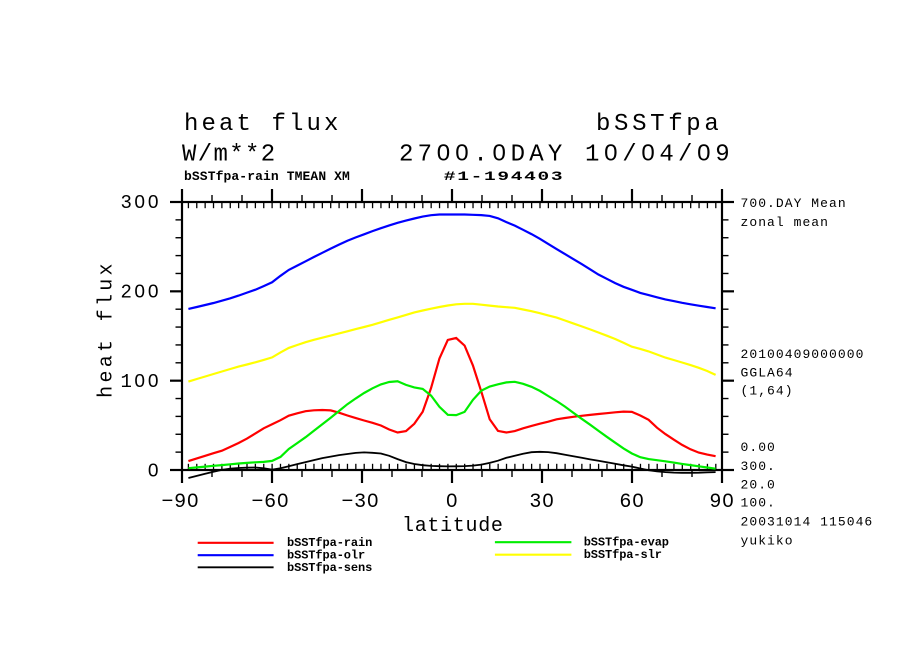 Image resolution: width=904 pixels, height=659 pixels. What do you see at coordinates (361, 502) in the screenshot?
I see `svg-text: −30` at bounding box center [361, 502].